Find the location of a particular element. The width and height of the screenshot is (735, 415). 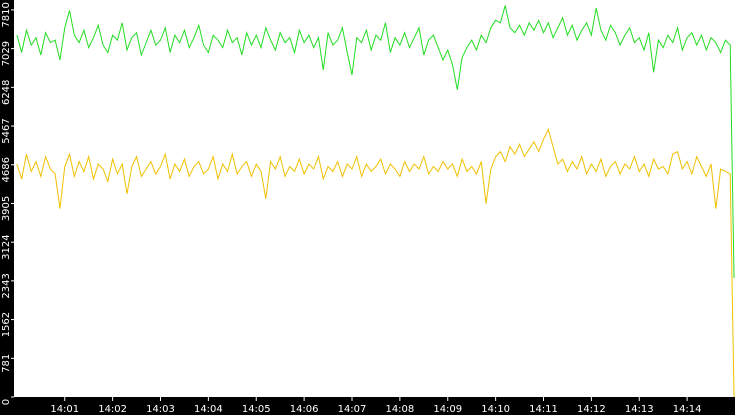

x-tick-label: 14:13 is located at coordinates (639, 409).